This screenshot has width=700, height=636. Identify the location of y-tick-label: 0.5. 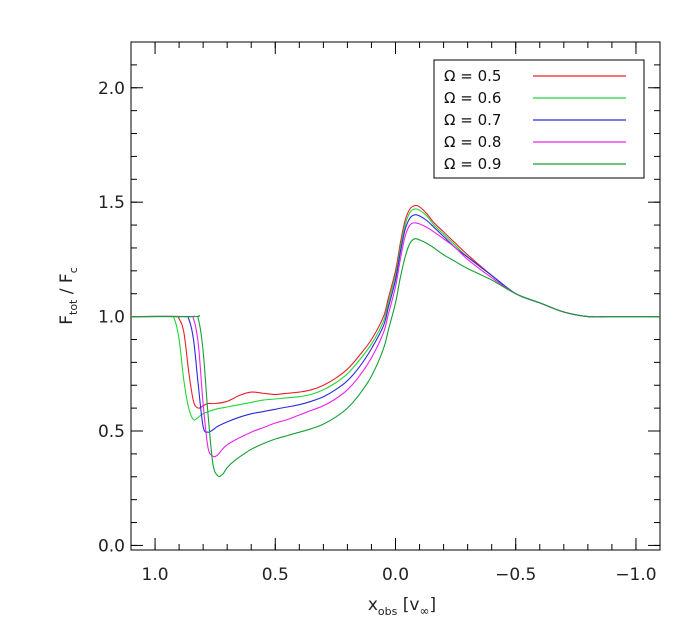
(111, 432).